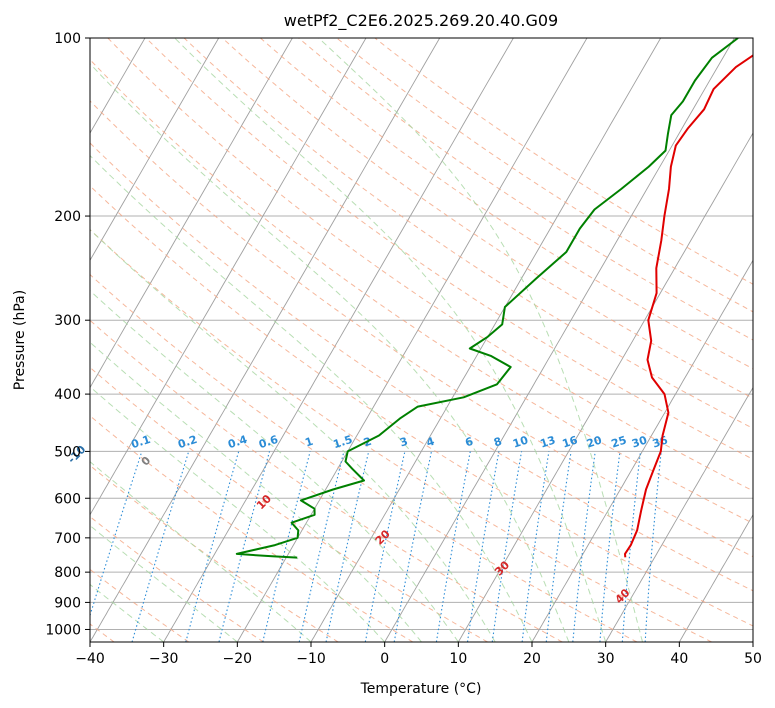  Describe the element at coordinates (90, 659) in the screenshot. I see `x-tick-label: −40` at that location.